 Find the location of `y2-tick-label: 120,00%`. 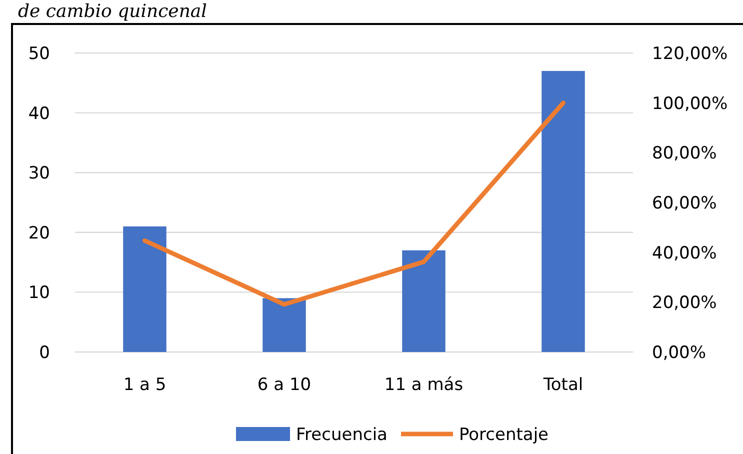

y2-tick-label: 120,00% is located at coordinates (690, 54).